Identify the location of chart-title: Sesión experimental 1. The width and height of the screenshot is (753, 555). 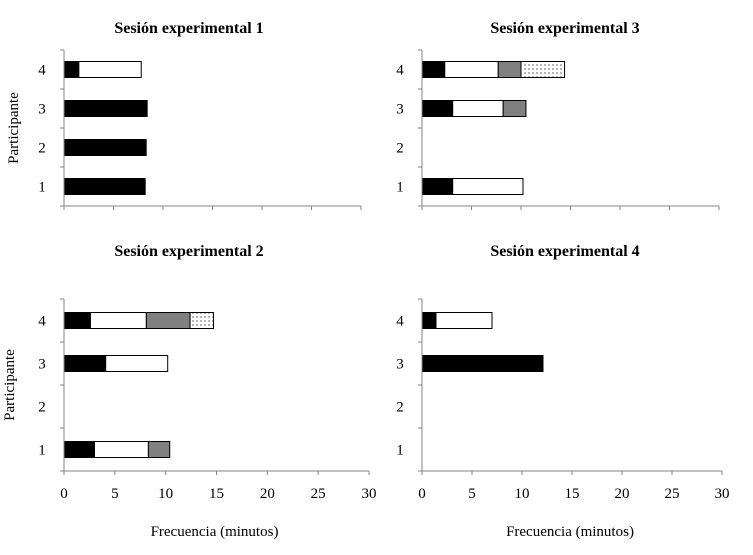
(188, 28).